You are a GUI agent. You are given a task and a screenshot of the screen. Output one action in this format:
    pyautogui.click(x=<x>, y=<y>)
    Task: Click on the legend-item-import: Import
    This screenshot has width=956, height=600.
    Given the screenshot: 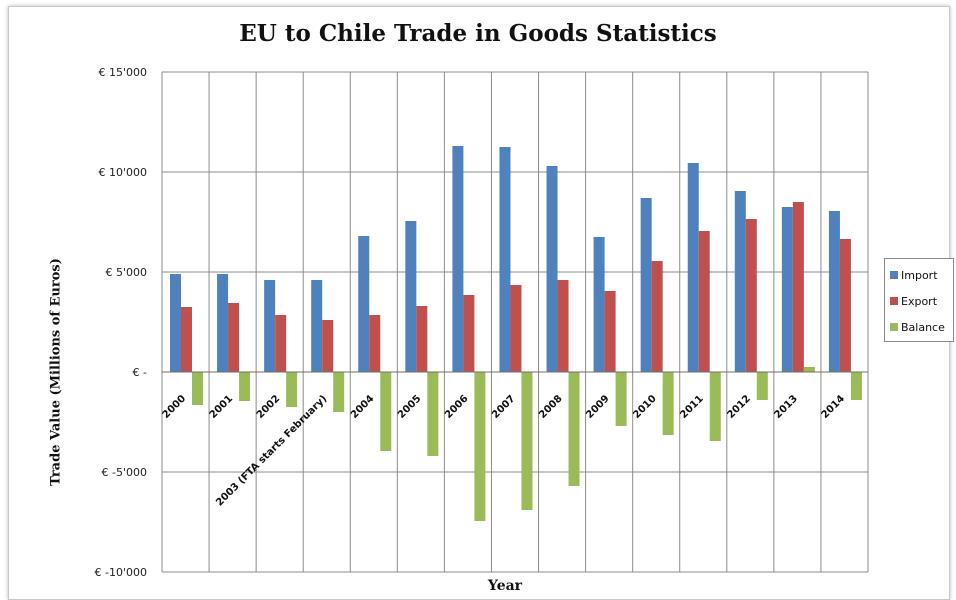 What is the action you would take?
    pyautogui.click(x=921, y=275)
    